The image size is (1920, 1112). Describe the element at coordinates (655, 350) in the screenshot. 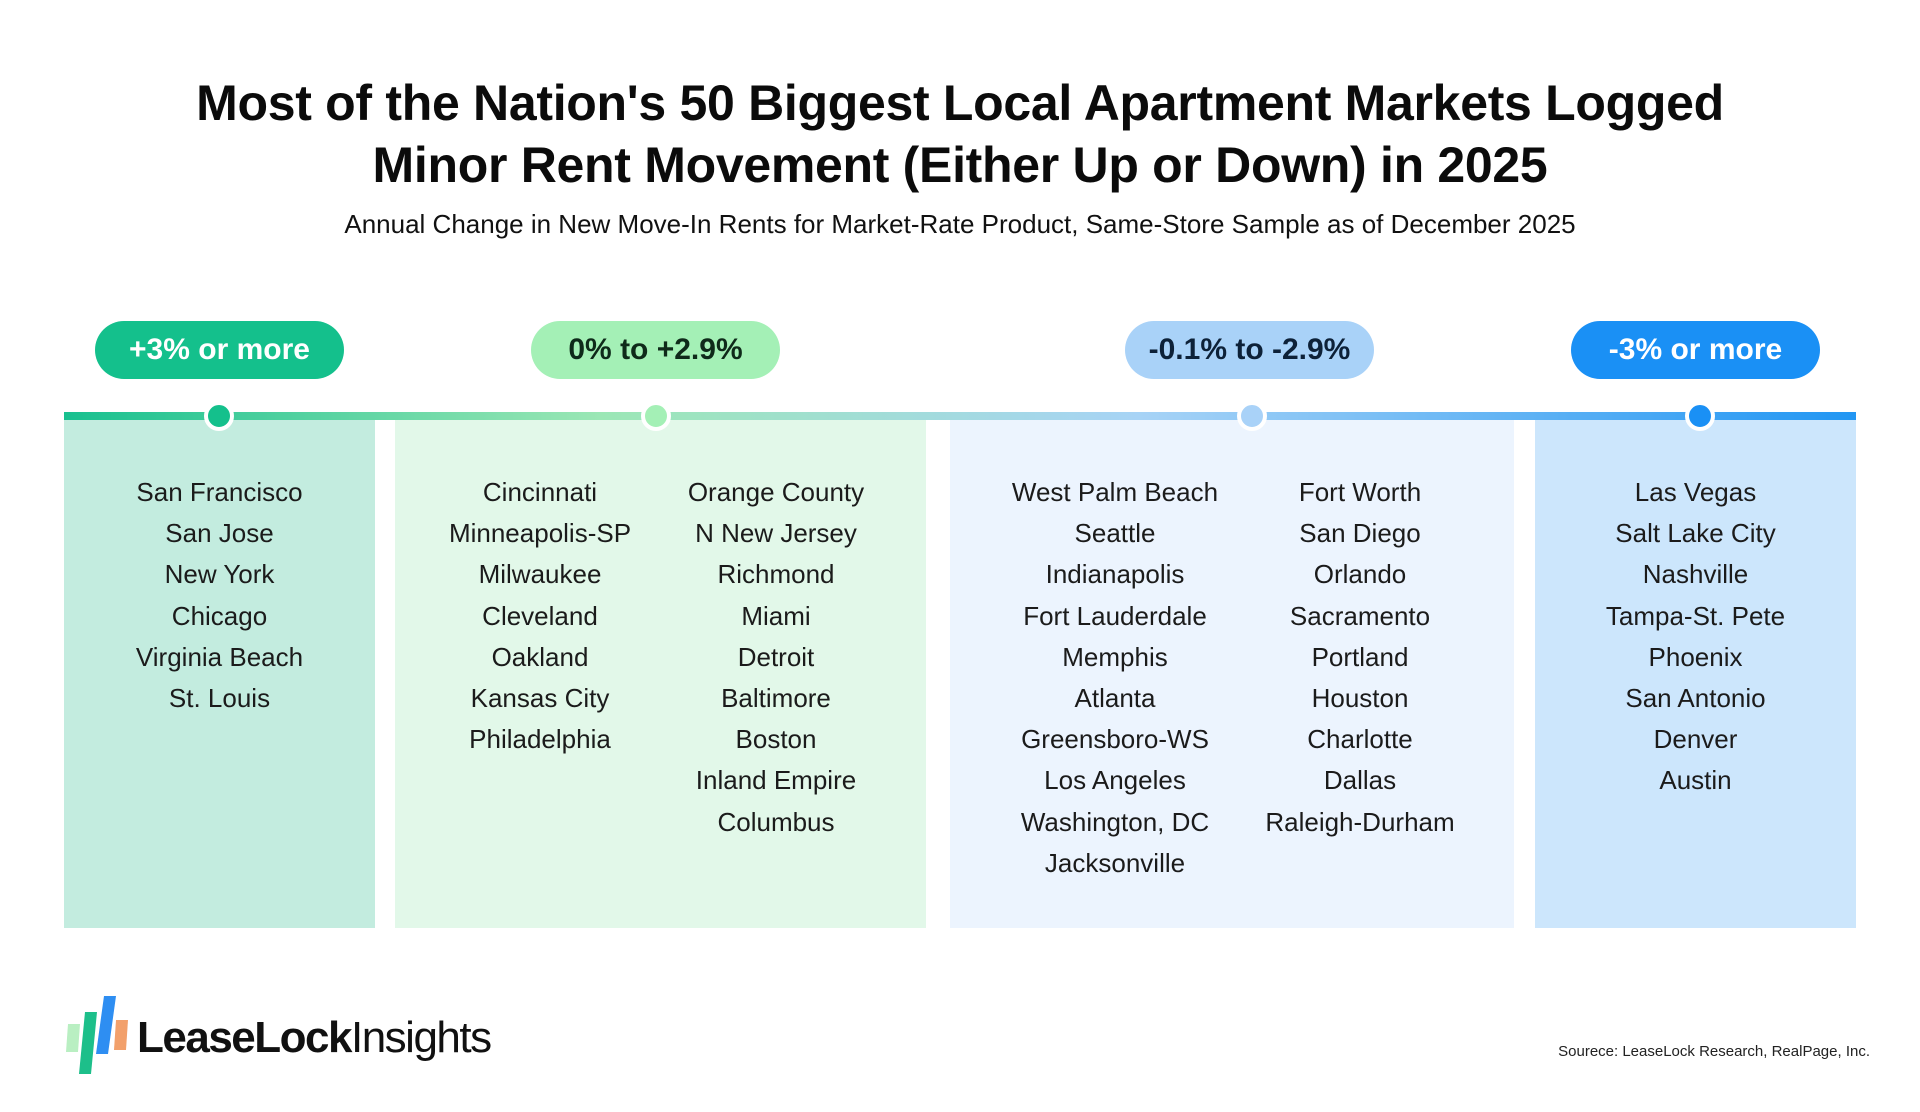

I see `badge-up-0-to-2-9: 0% to +2.9%` at that location.